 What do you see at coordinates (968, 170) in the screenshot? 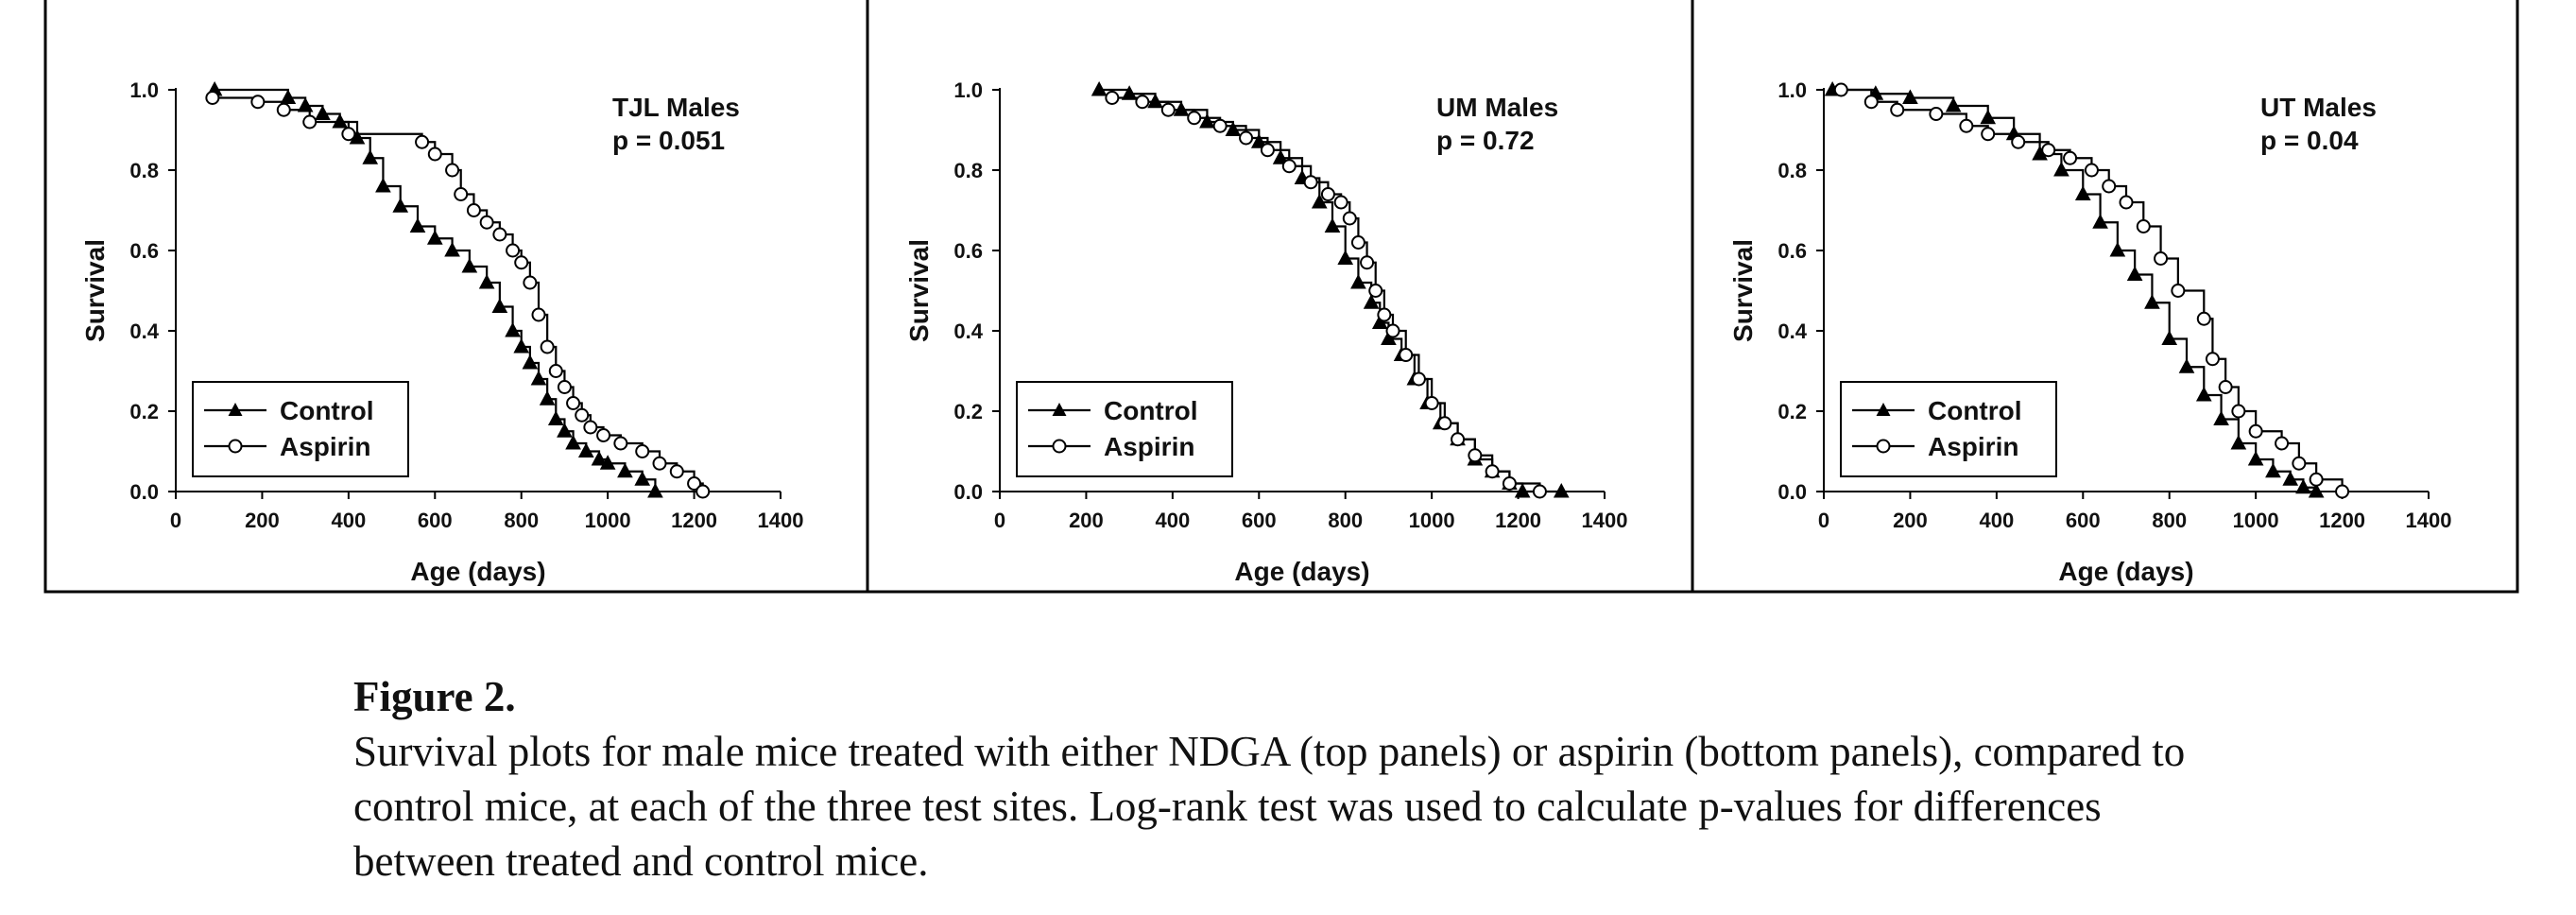
I see `y-tick-label: 0.8` at bounding box center [968, 170].